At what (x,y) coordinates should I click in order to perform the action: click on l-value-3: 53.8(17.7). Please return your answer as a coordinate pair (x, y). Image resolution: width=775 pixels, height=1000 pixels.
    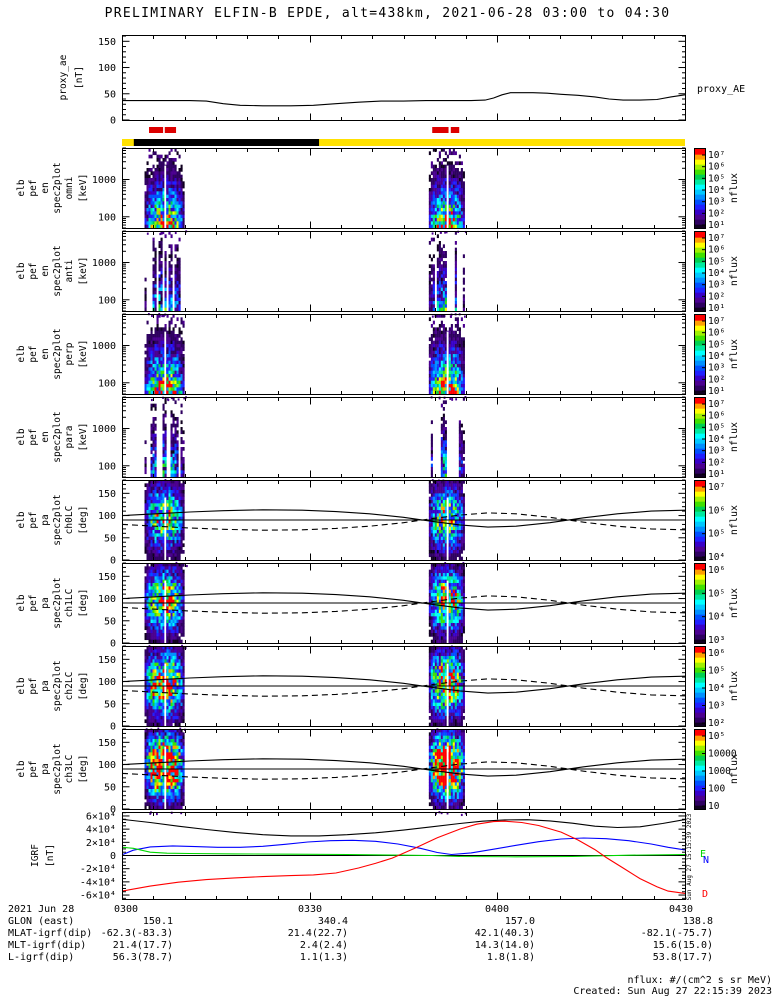
    Looking at the image, I should click on (682, 957).